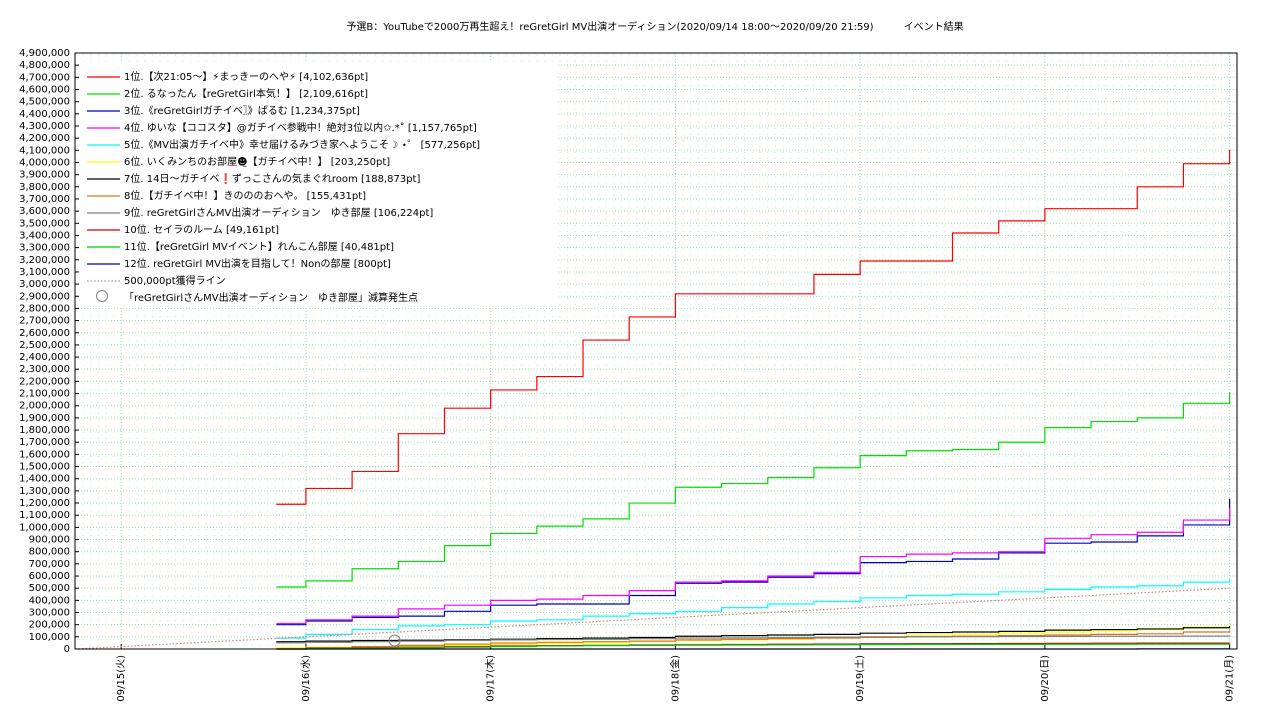 The width and height of the screenshot is (1280, 724). Describe the element at coordinates (1230, 678) in the screenshot. I see `x-tick-label: 09/21(月)` at that location.